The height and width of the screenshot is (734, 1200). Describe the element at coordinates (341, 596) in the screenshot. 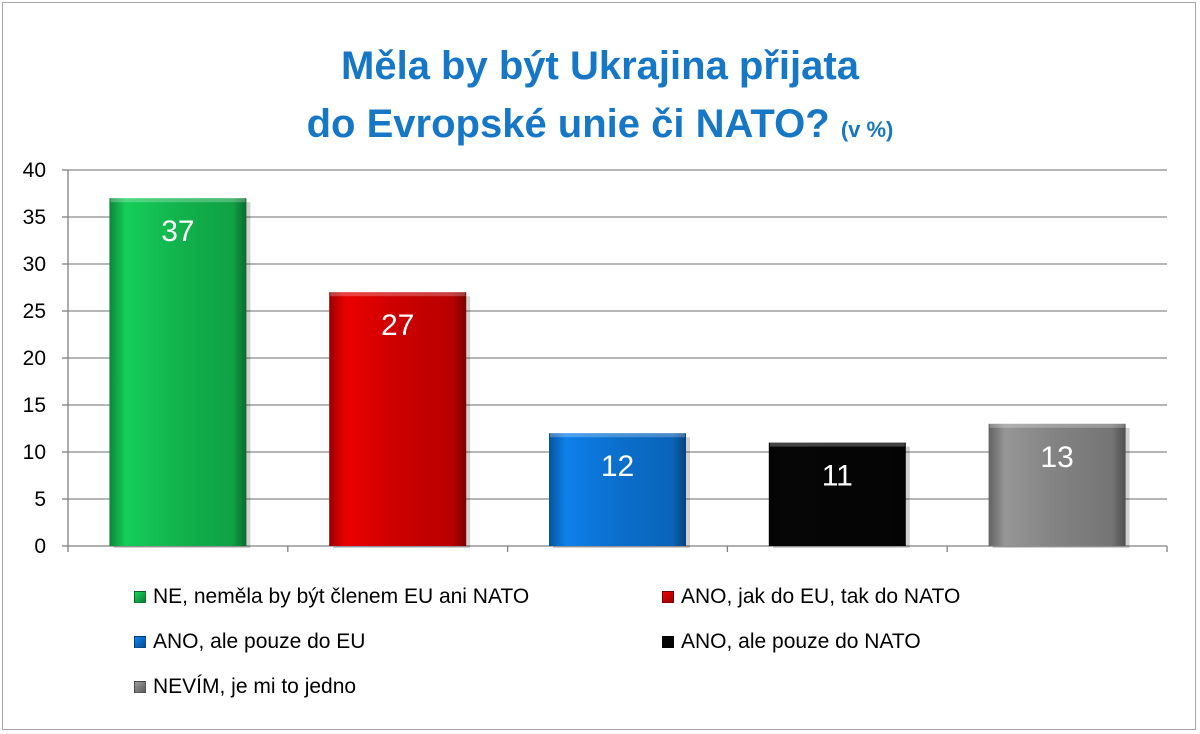

I see `legend-label: NE, neměla by být členem EU ani NATO` at that location.